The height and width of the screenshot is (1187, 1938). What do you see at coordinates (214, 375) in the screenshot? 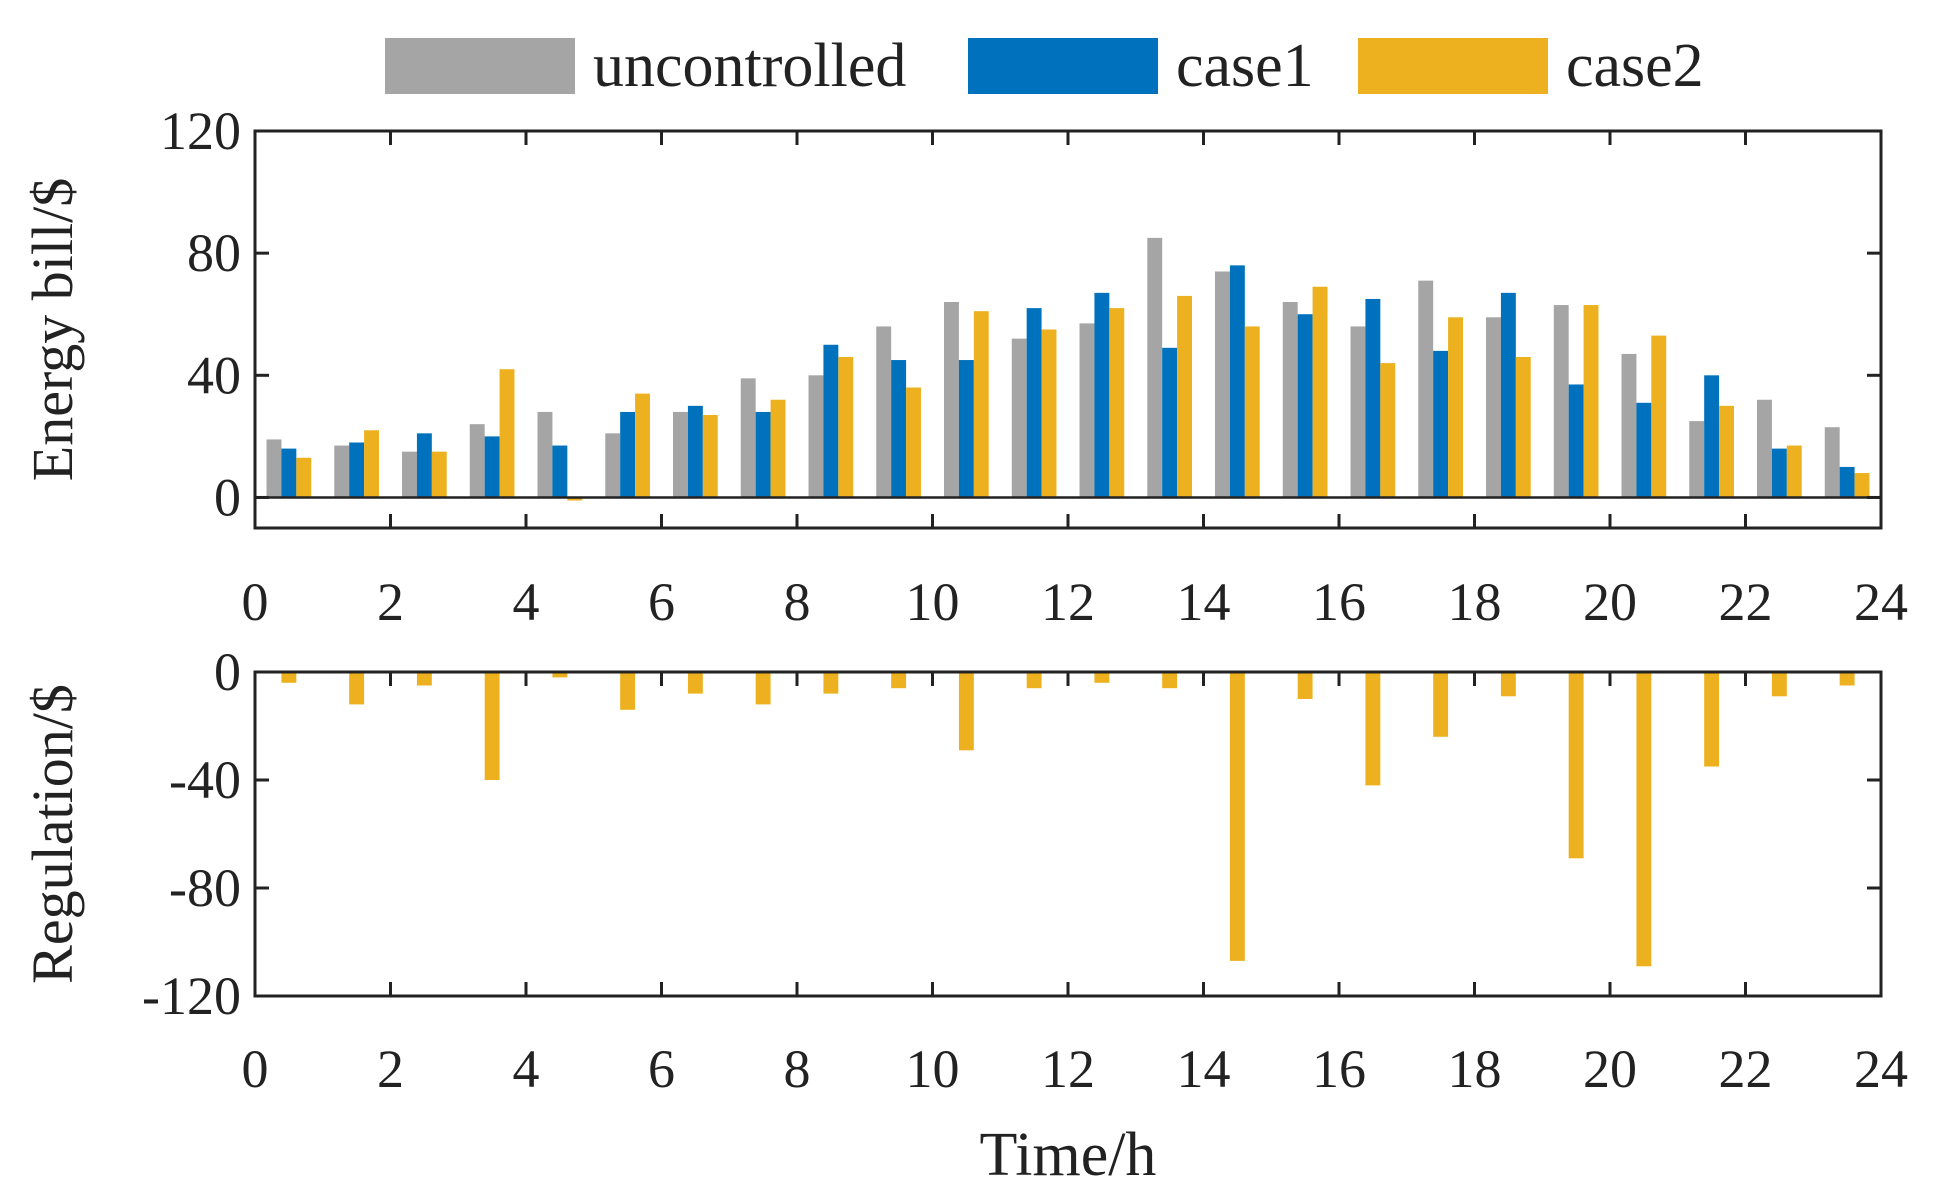
I see `y-tick-label: 40` at bounding box center [214, 375].